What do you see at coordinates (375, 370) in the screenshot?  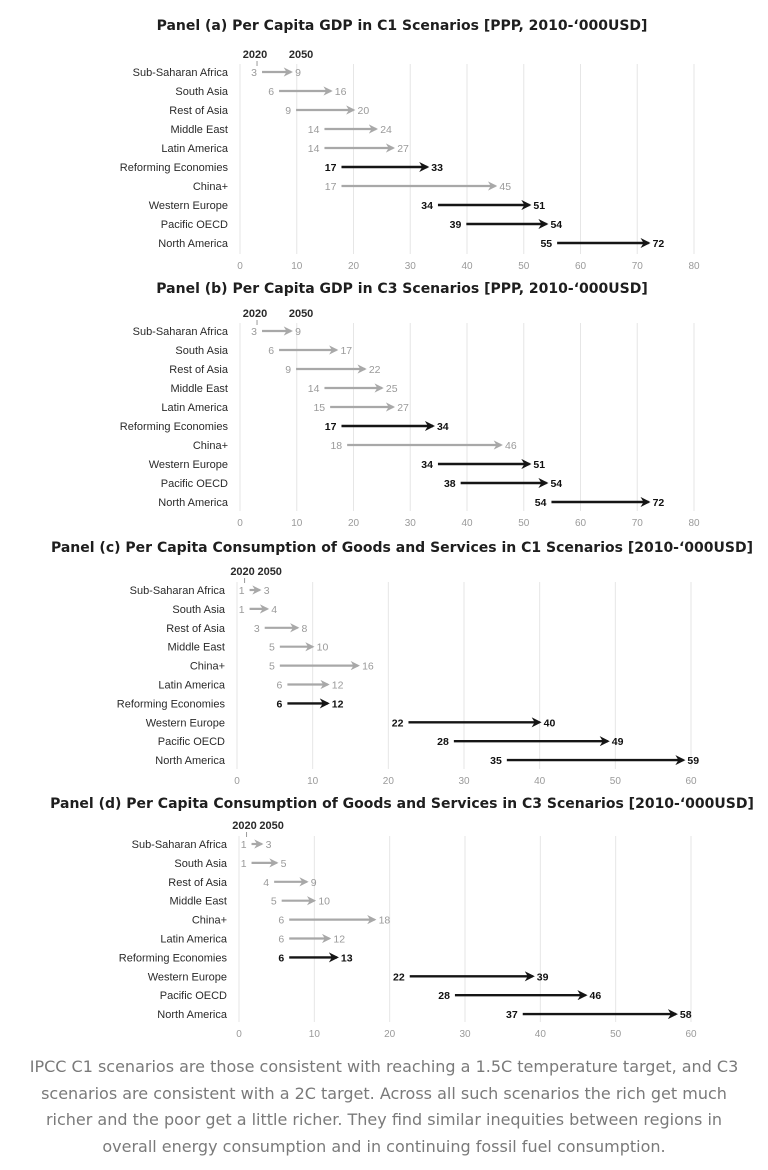 I see `value-label-2050: 22` at bounding box center [375, 370].